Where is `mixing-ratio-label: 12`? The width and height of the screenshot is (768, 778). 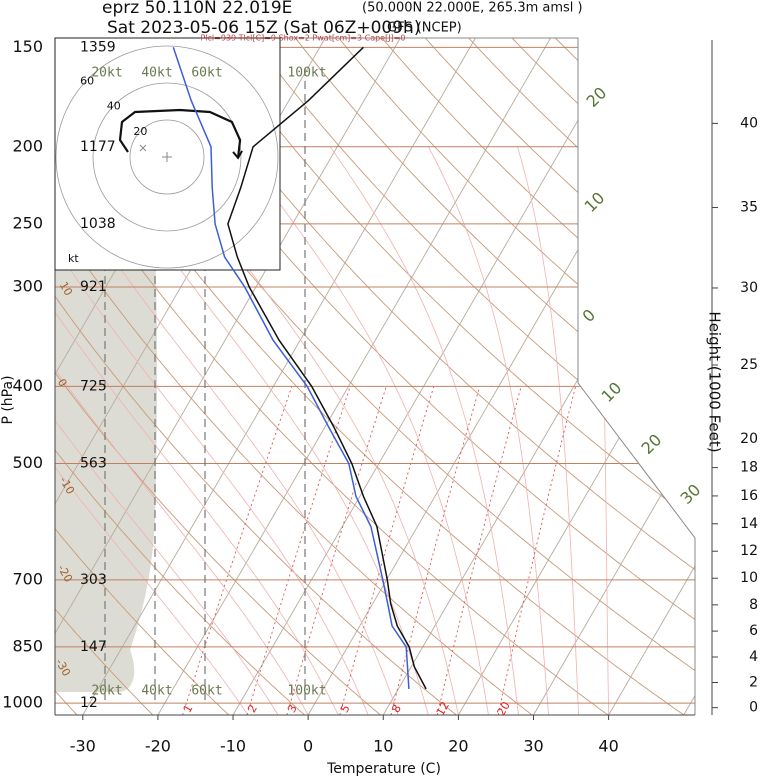 mixing-ratio-label: 12 is located at coordinates (443, 708).